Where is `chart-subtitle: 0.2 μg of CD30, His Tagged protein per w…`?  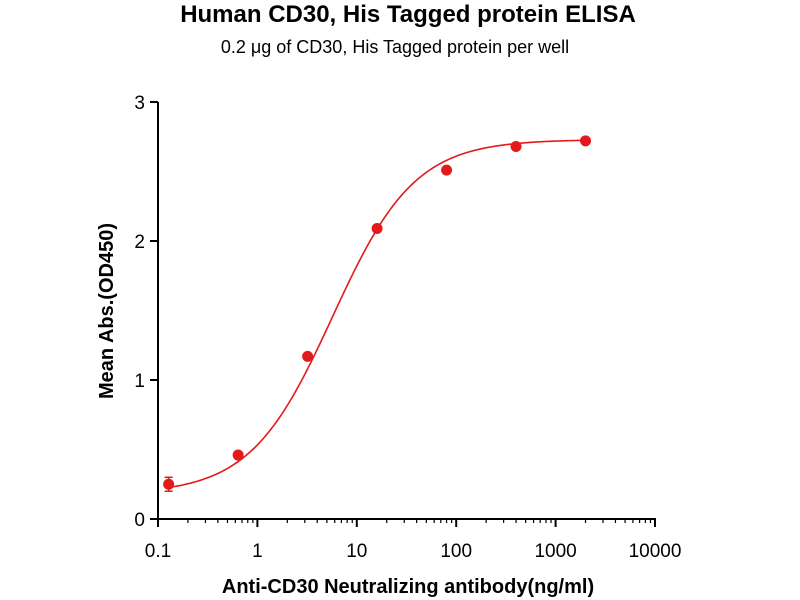
chart-subtitle: 0.2 μg of CD30, His Tagged protein per w… is located at coordinates (395, 47).